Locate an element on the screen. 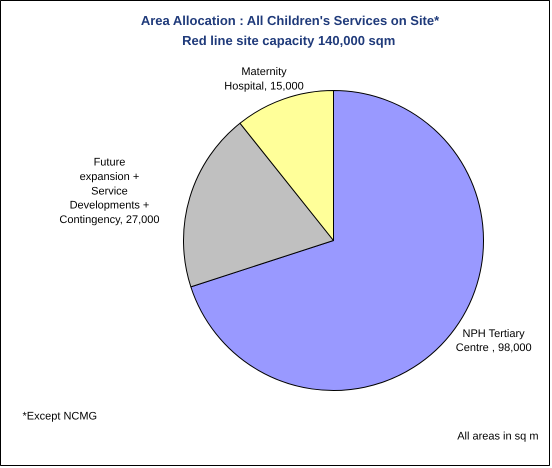  slice-label: NPH Tertiary Centre , 98,000 is located at coordinates (494, 341).